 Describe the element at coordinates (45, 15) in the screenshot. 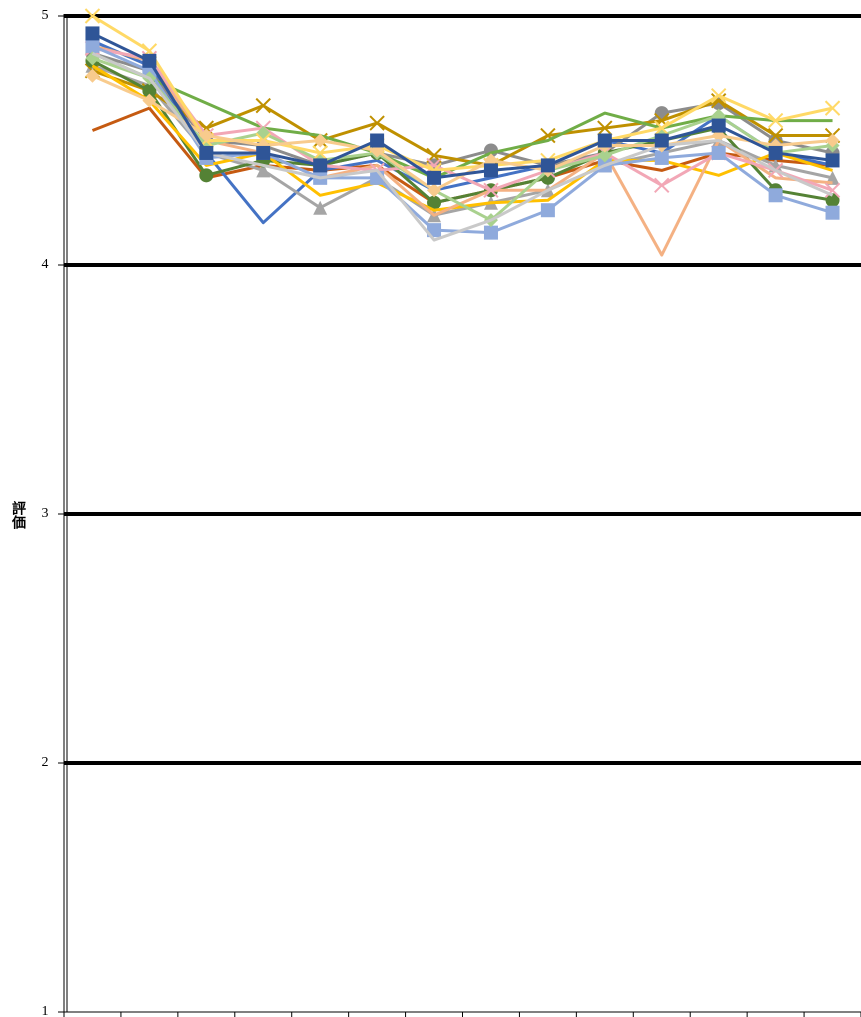

I see `y-tick-label: 5` at that location.